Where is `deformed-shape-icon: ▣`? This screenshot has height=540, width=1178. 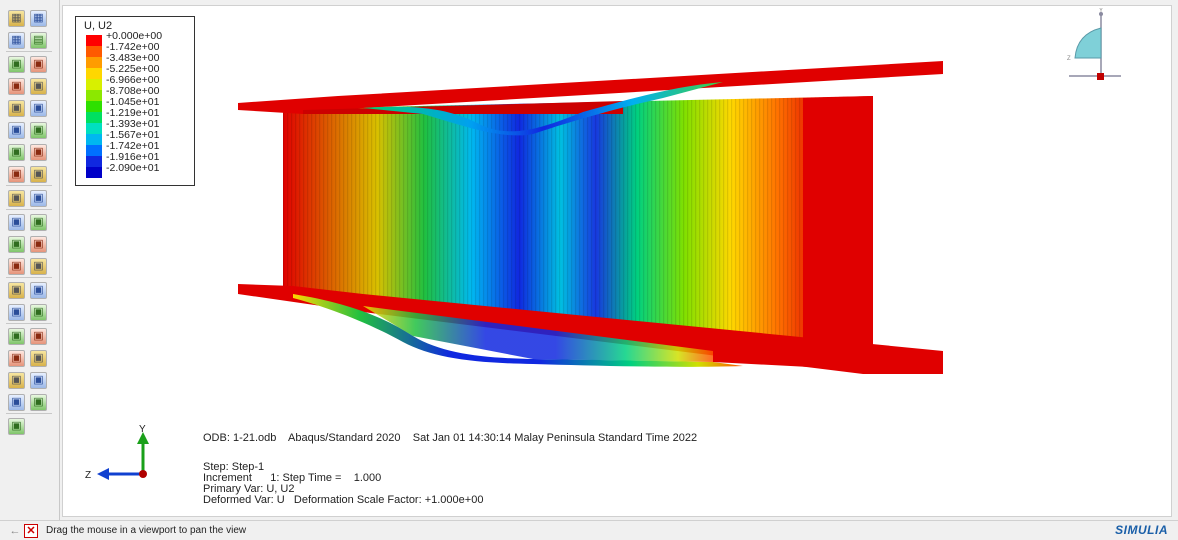 deformed-shape-icon: ▣ is located at coordinates (16, 64).